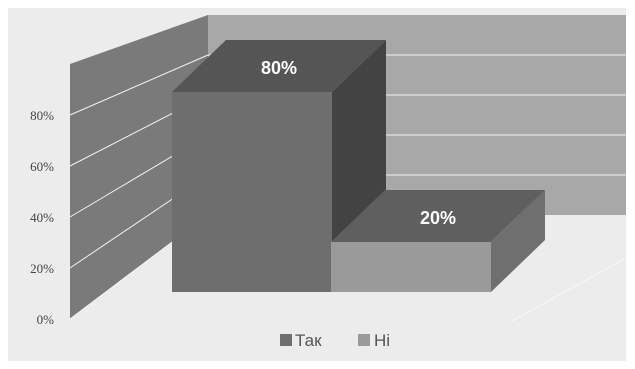  What do you see at coordinates (42, 166) in the screenshot?
I see `y-tick-label: 60%` at bounding box center [42, 166].